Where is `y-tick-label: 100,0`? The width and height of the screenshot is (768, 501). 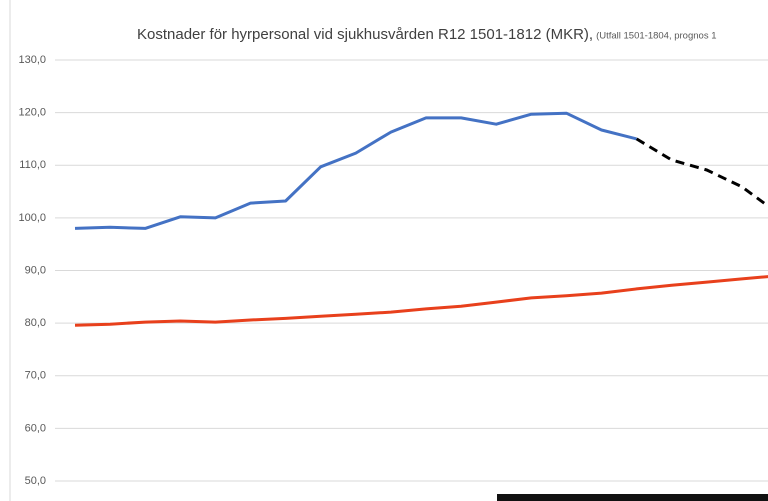 y-tick-label: 100,0 is located at coordinates (32, 218).